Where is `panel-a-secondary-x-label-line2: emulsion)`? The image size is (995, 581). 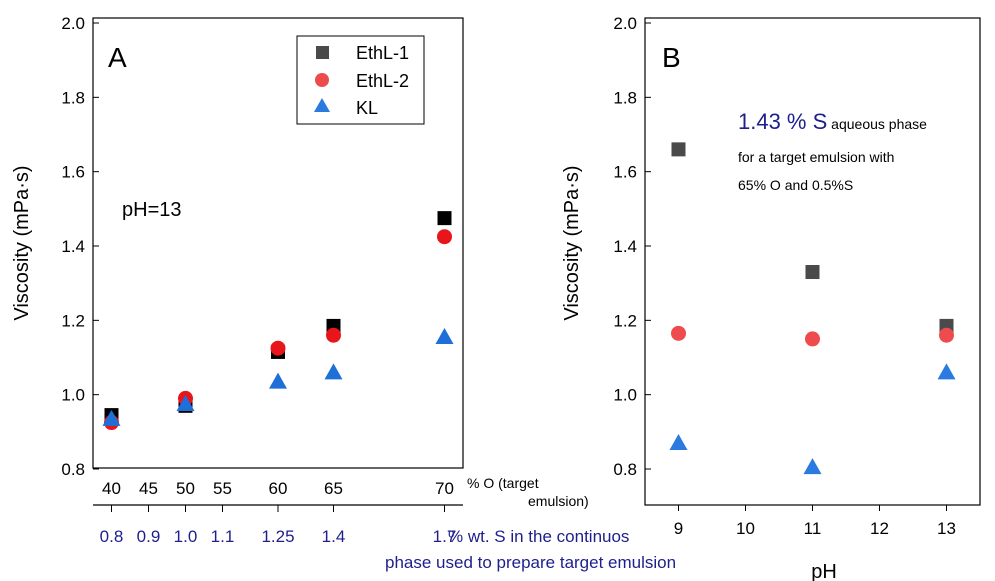 panel-a-secondary-x-label-line2: emulsion) is located at coordinates (558, 501).